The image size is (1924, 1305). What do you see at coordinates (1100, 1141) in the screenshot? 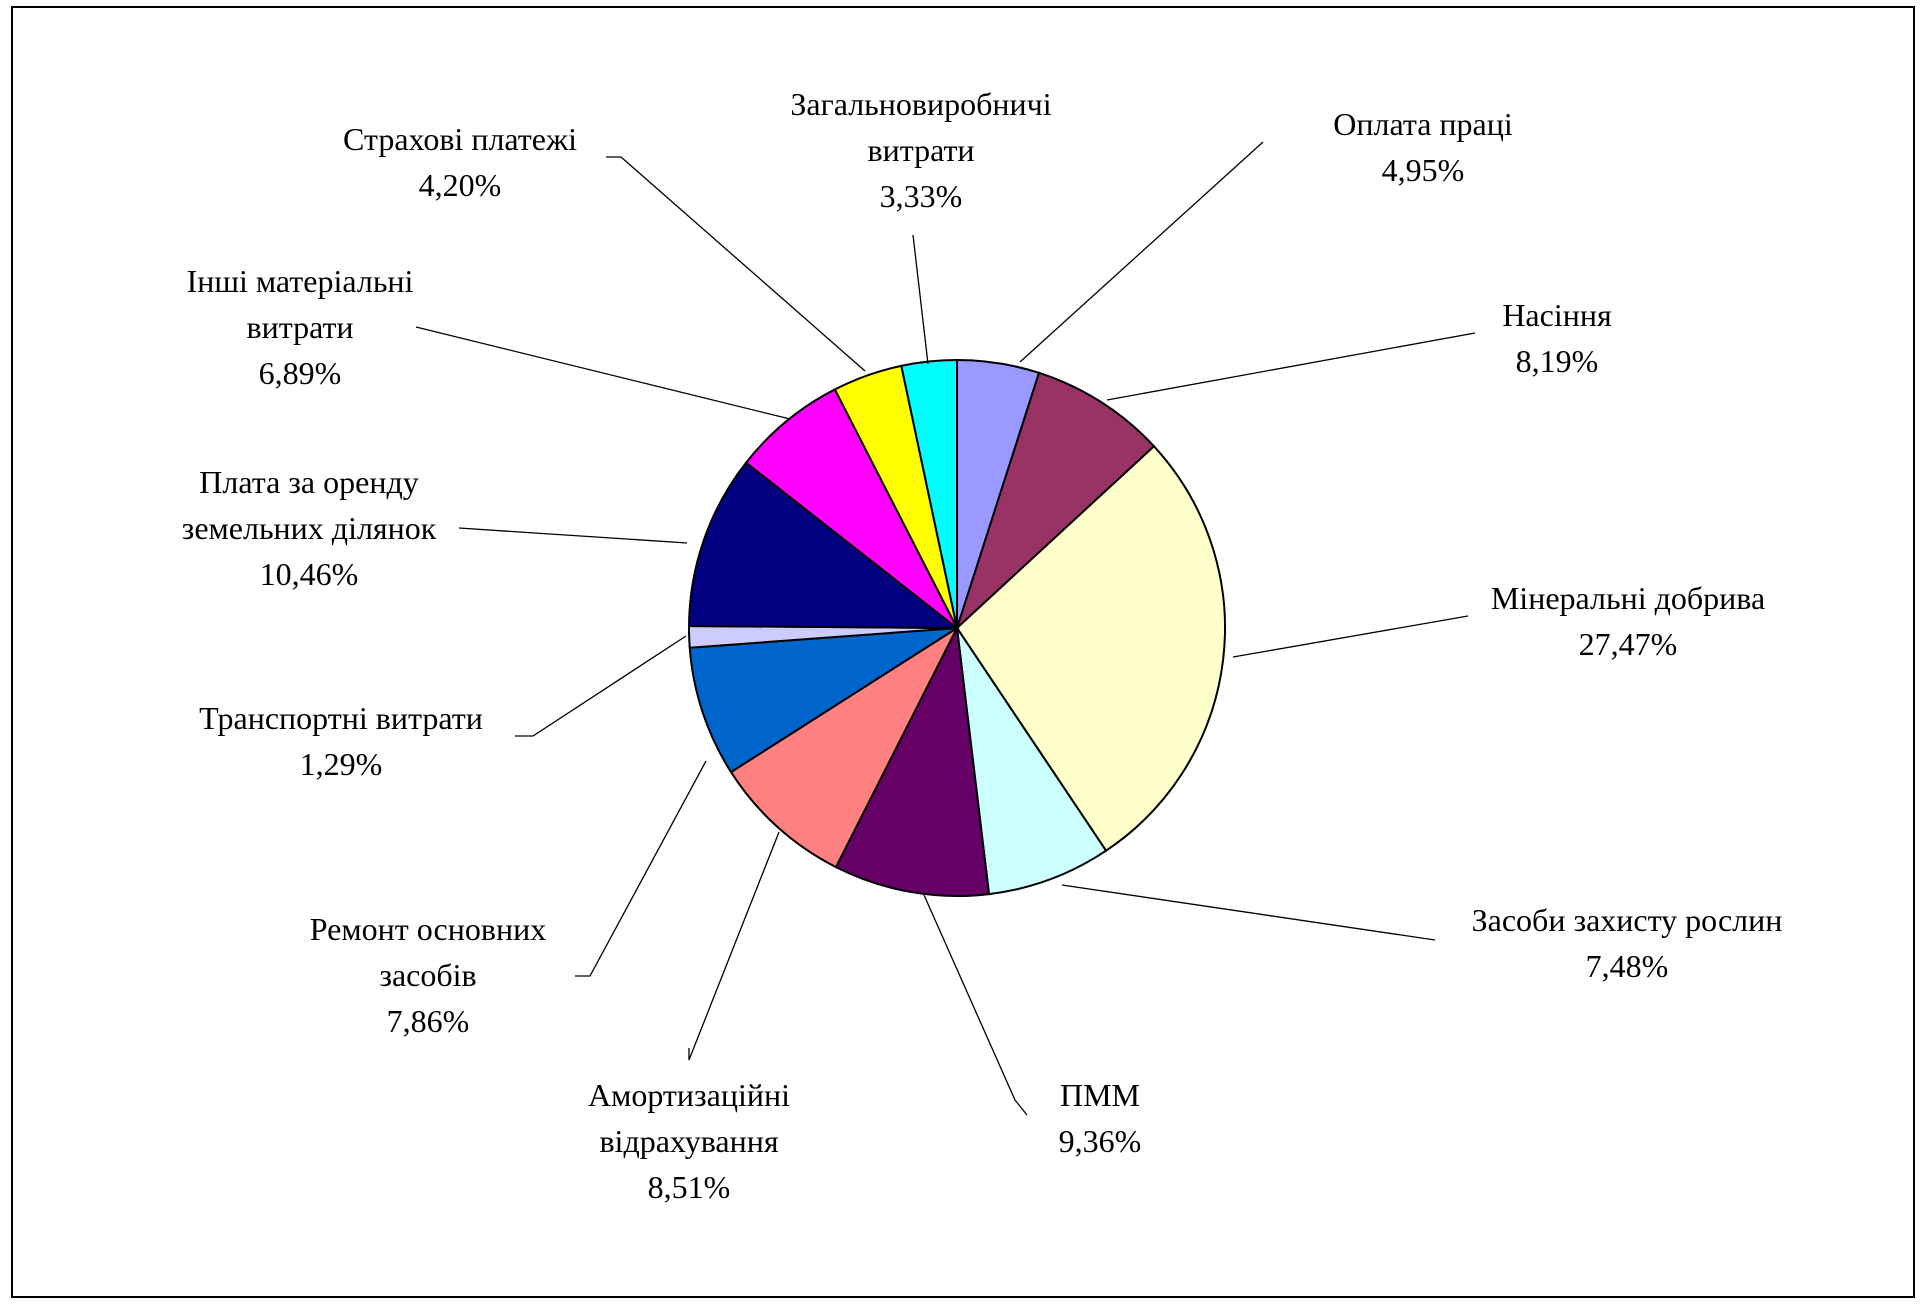
I see `slice-value-label-5: 9,36%` at bounding box center [1100, 1141].